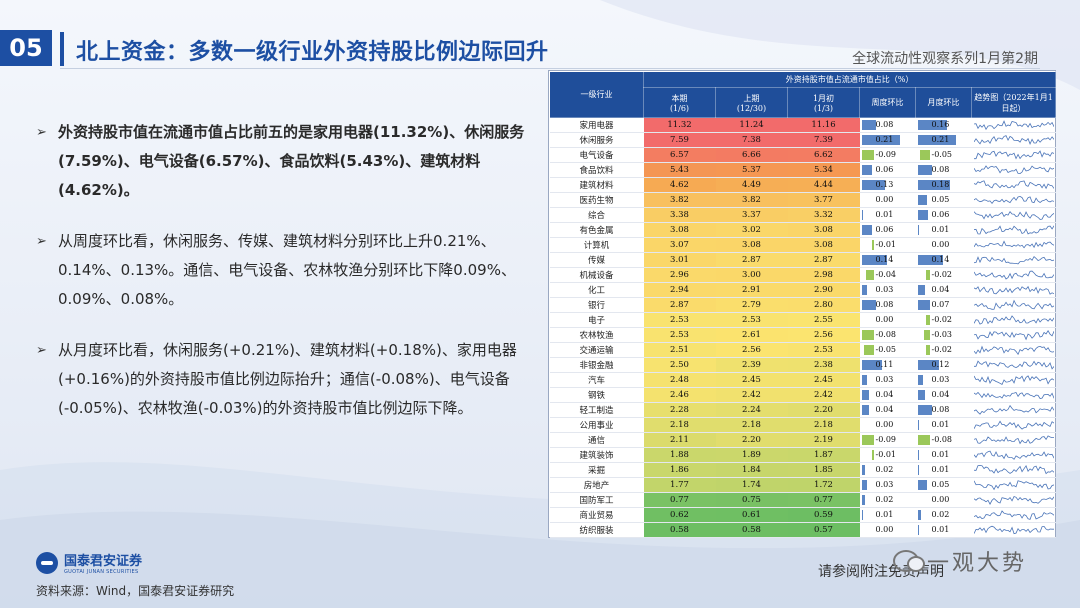  Describe the element at coordinates (679, 515) in the screenshot. I see `current-value: 0.62` at that location.